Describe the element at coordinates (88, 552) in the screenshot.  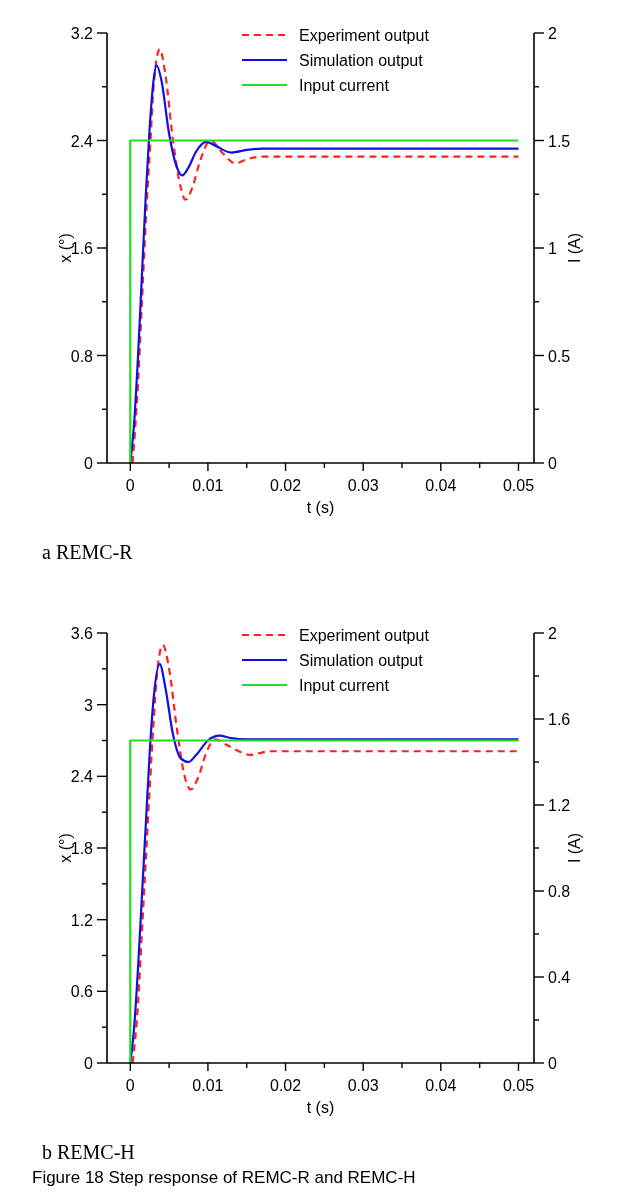
I see `text: a REMC-R` at that location.